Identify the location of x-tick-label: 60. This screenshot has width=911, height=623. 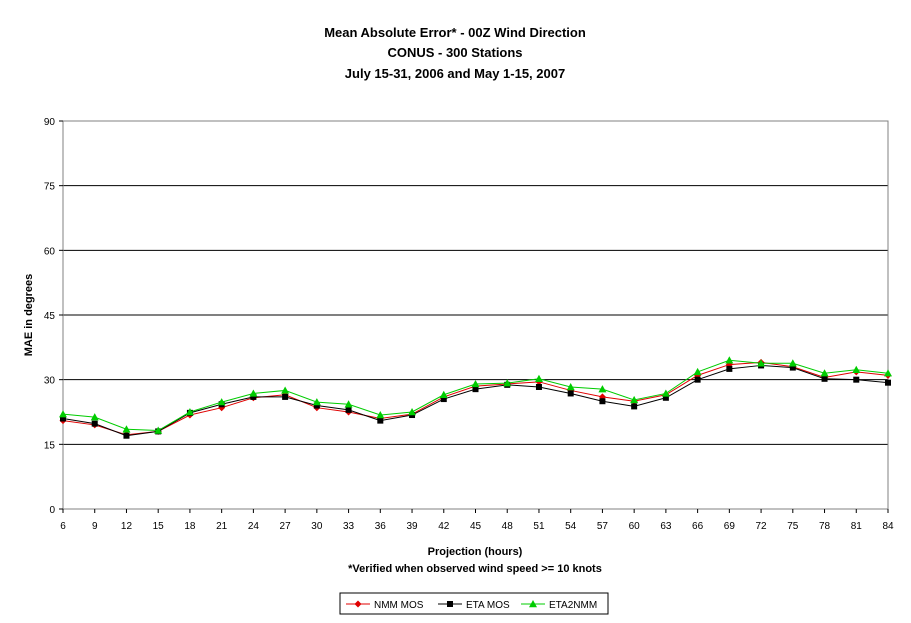
(635, 526).